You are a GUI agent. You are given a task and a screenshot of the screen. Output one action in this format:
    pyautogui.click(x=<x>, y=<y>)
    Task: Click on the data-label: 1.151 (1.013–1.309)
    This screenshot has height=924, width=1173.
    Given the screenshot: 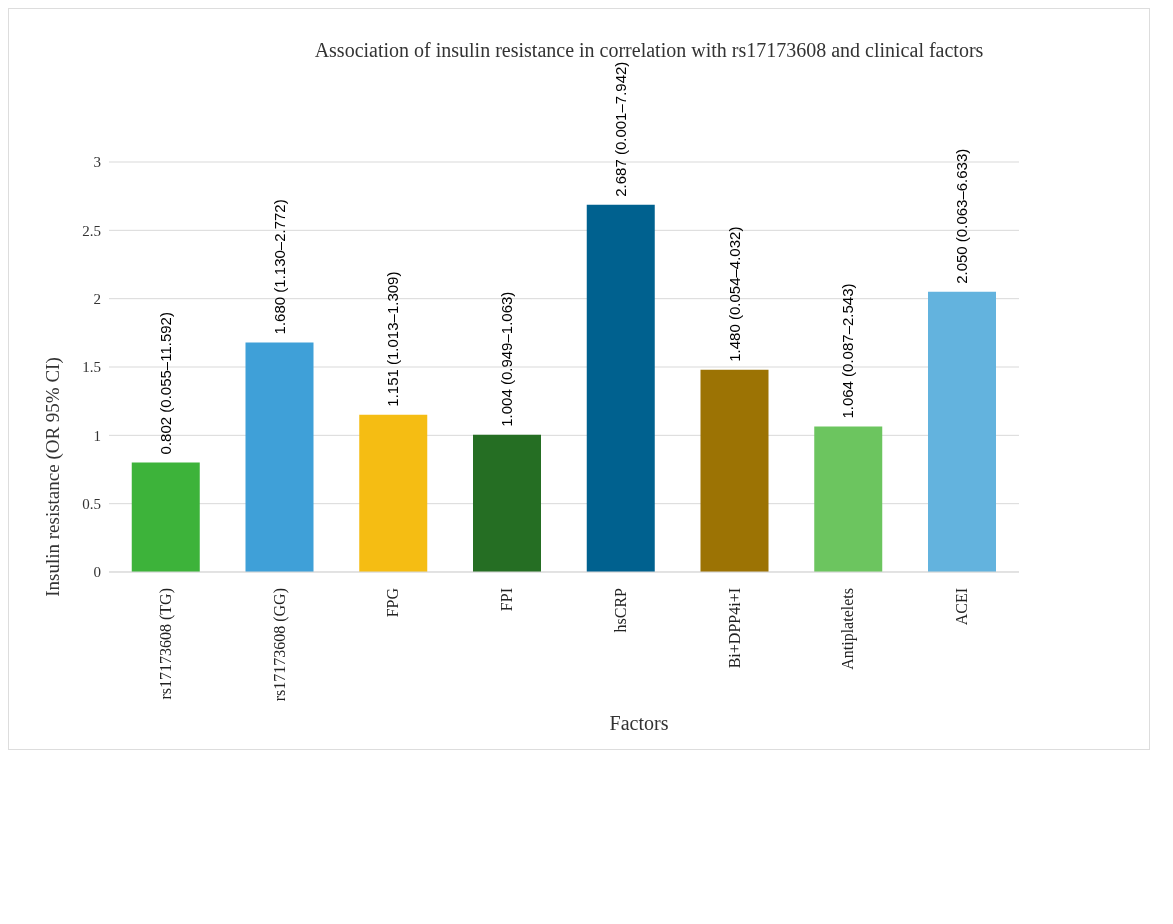 What is the action you would take?
    pyautogui.click(x=393, y=339)
    